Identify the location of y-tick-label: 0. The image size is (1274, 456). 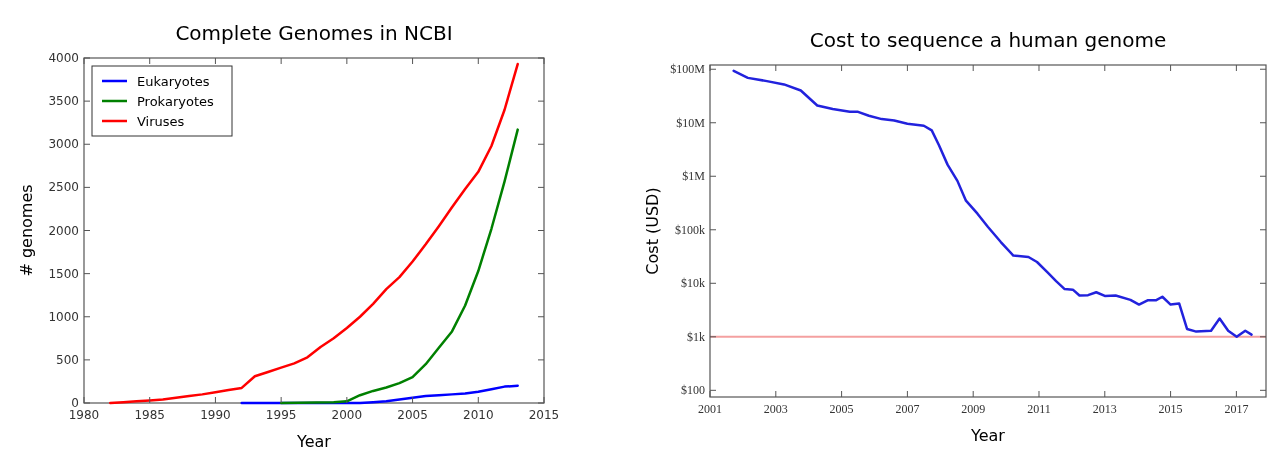
(75, 403).